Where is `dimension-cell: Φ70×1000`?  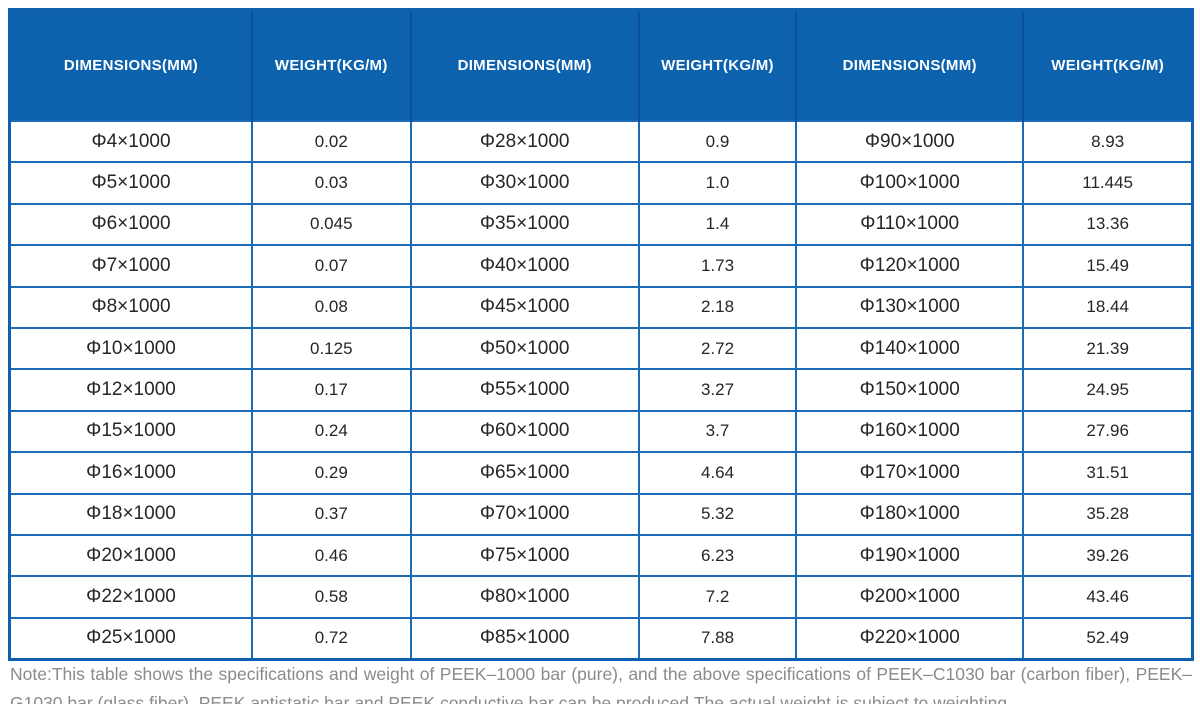
dimension-cell: Φ70×1000 is located at coordinates (524, 514).